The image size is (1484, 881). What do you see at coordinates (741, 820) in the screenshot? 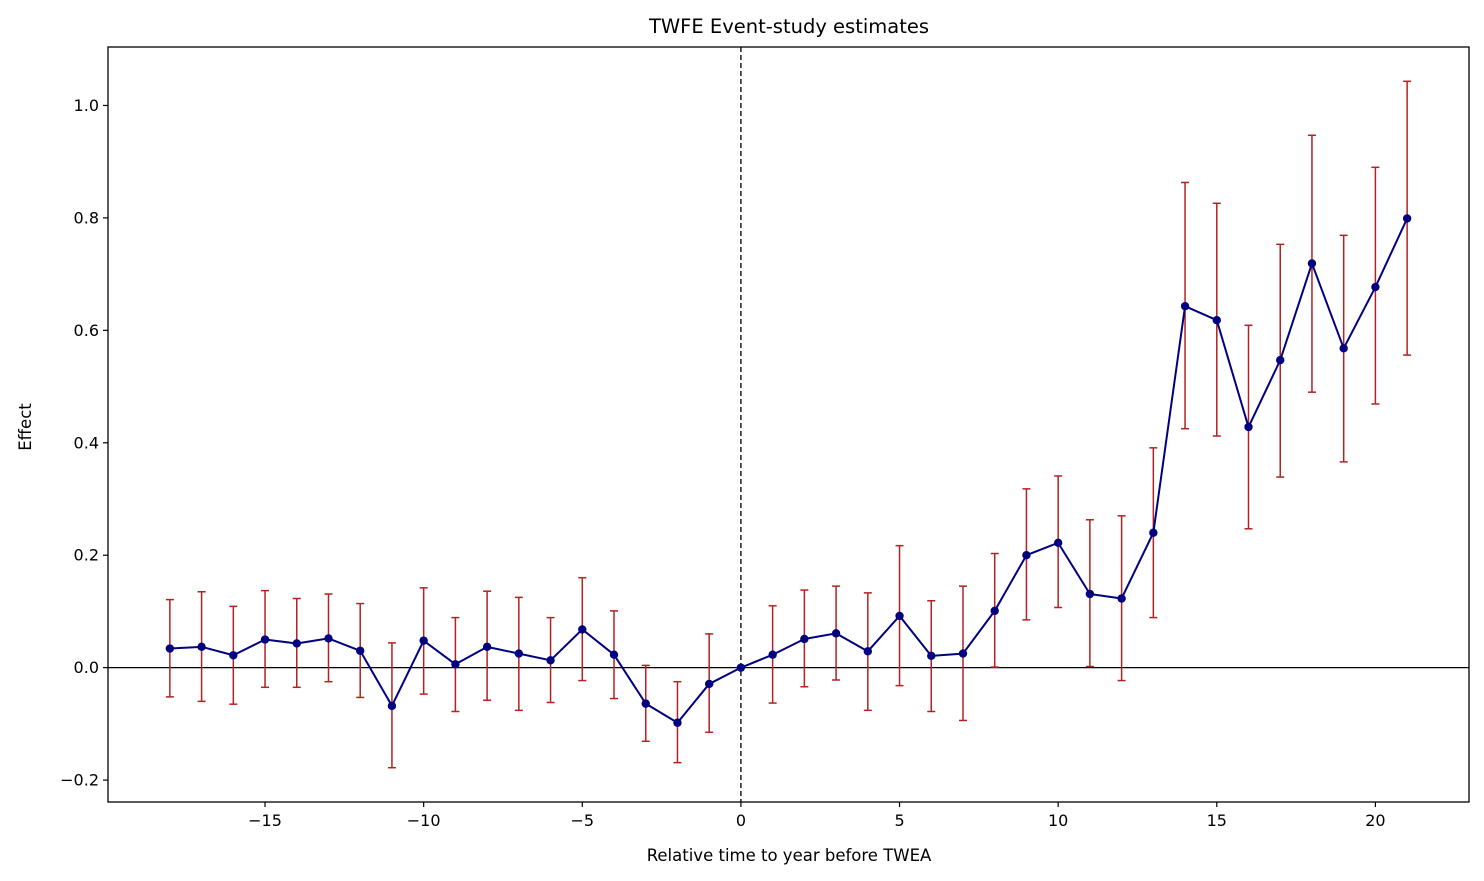
I see `x-tick-label: 0` at bounding box center [741, 820].